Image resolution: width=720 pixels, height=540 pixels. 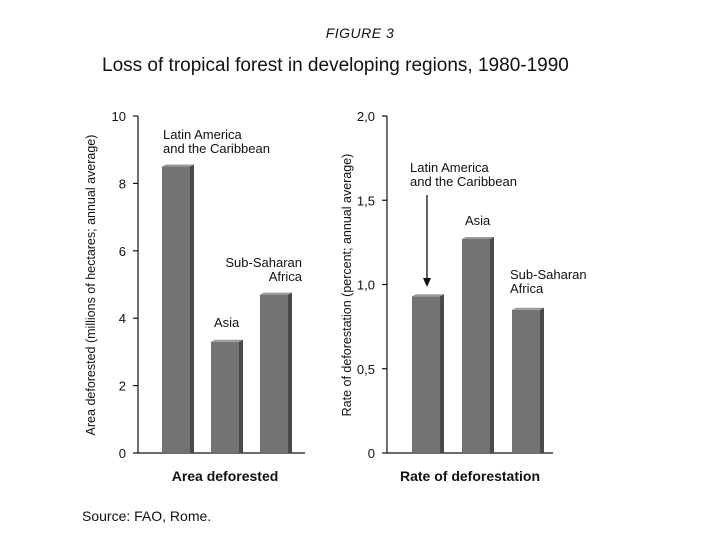 What do you see at coordinates (225, 476) in the screenshot?
I see `x-axis-title: Area deforested` at bounding box center [225, 476].